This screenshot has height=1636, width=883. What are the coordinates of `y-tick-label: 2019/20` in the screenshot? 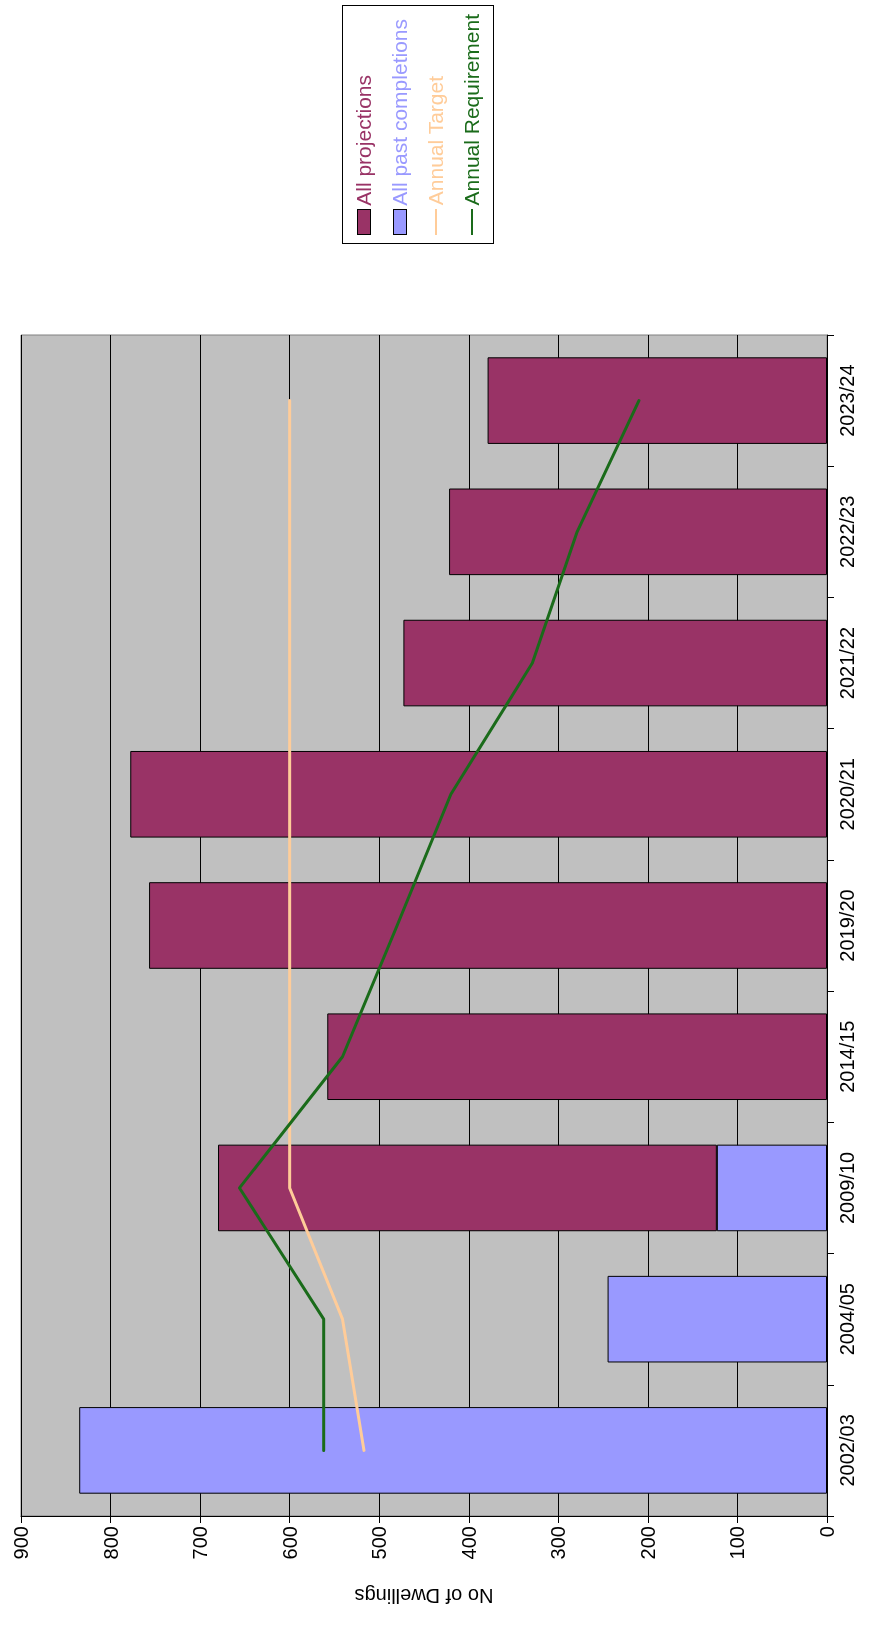 It's located at (847, 925).